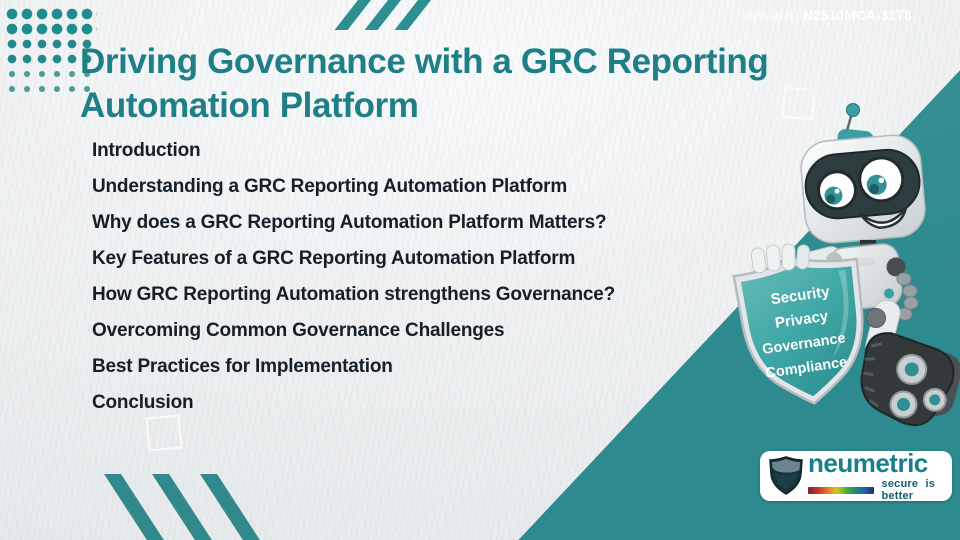 Image resolution: width=960 pixels, height=540 pixels. What do you see at coordinates (857, 15) in the screenshot?
I see `article-id-value: N2510MCA-3178` at bounding box center [857, 15].